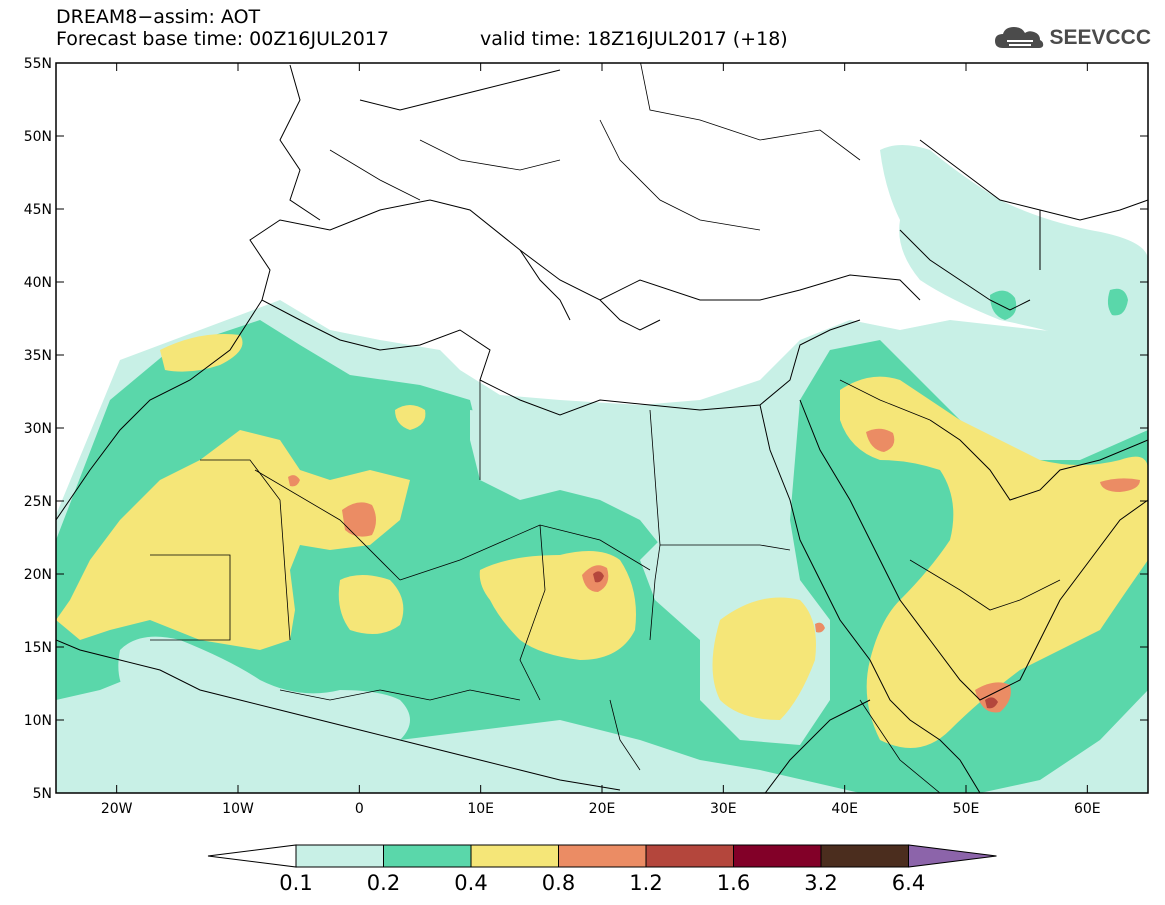 The image size is (1165, 905). Describe the element at coordinates (844, 809) in the screenshot. I see `lon-label: 40E` at that location.